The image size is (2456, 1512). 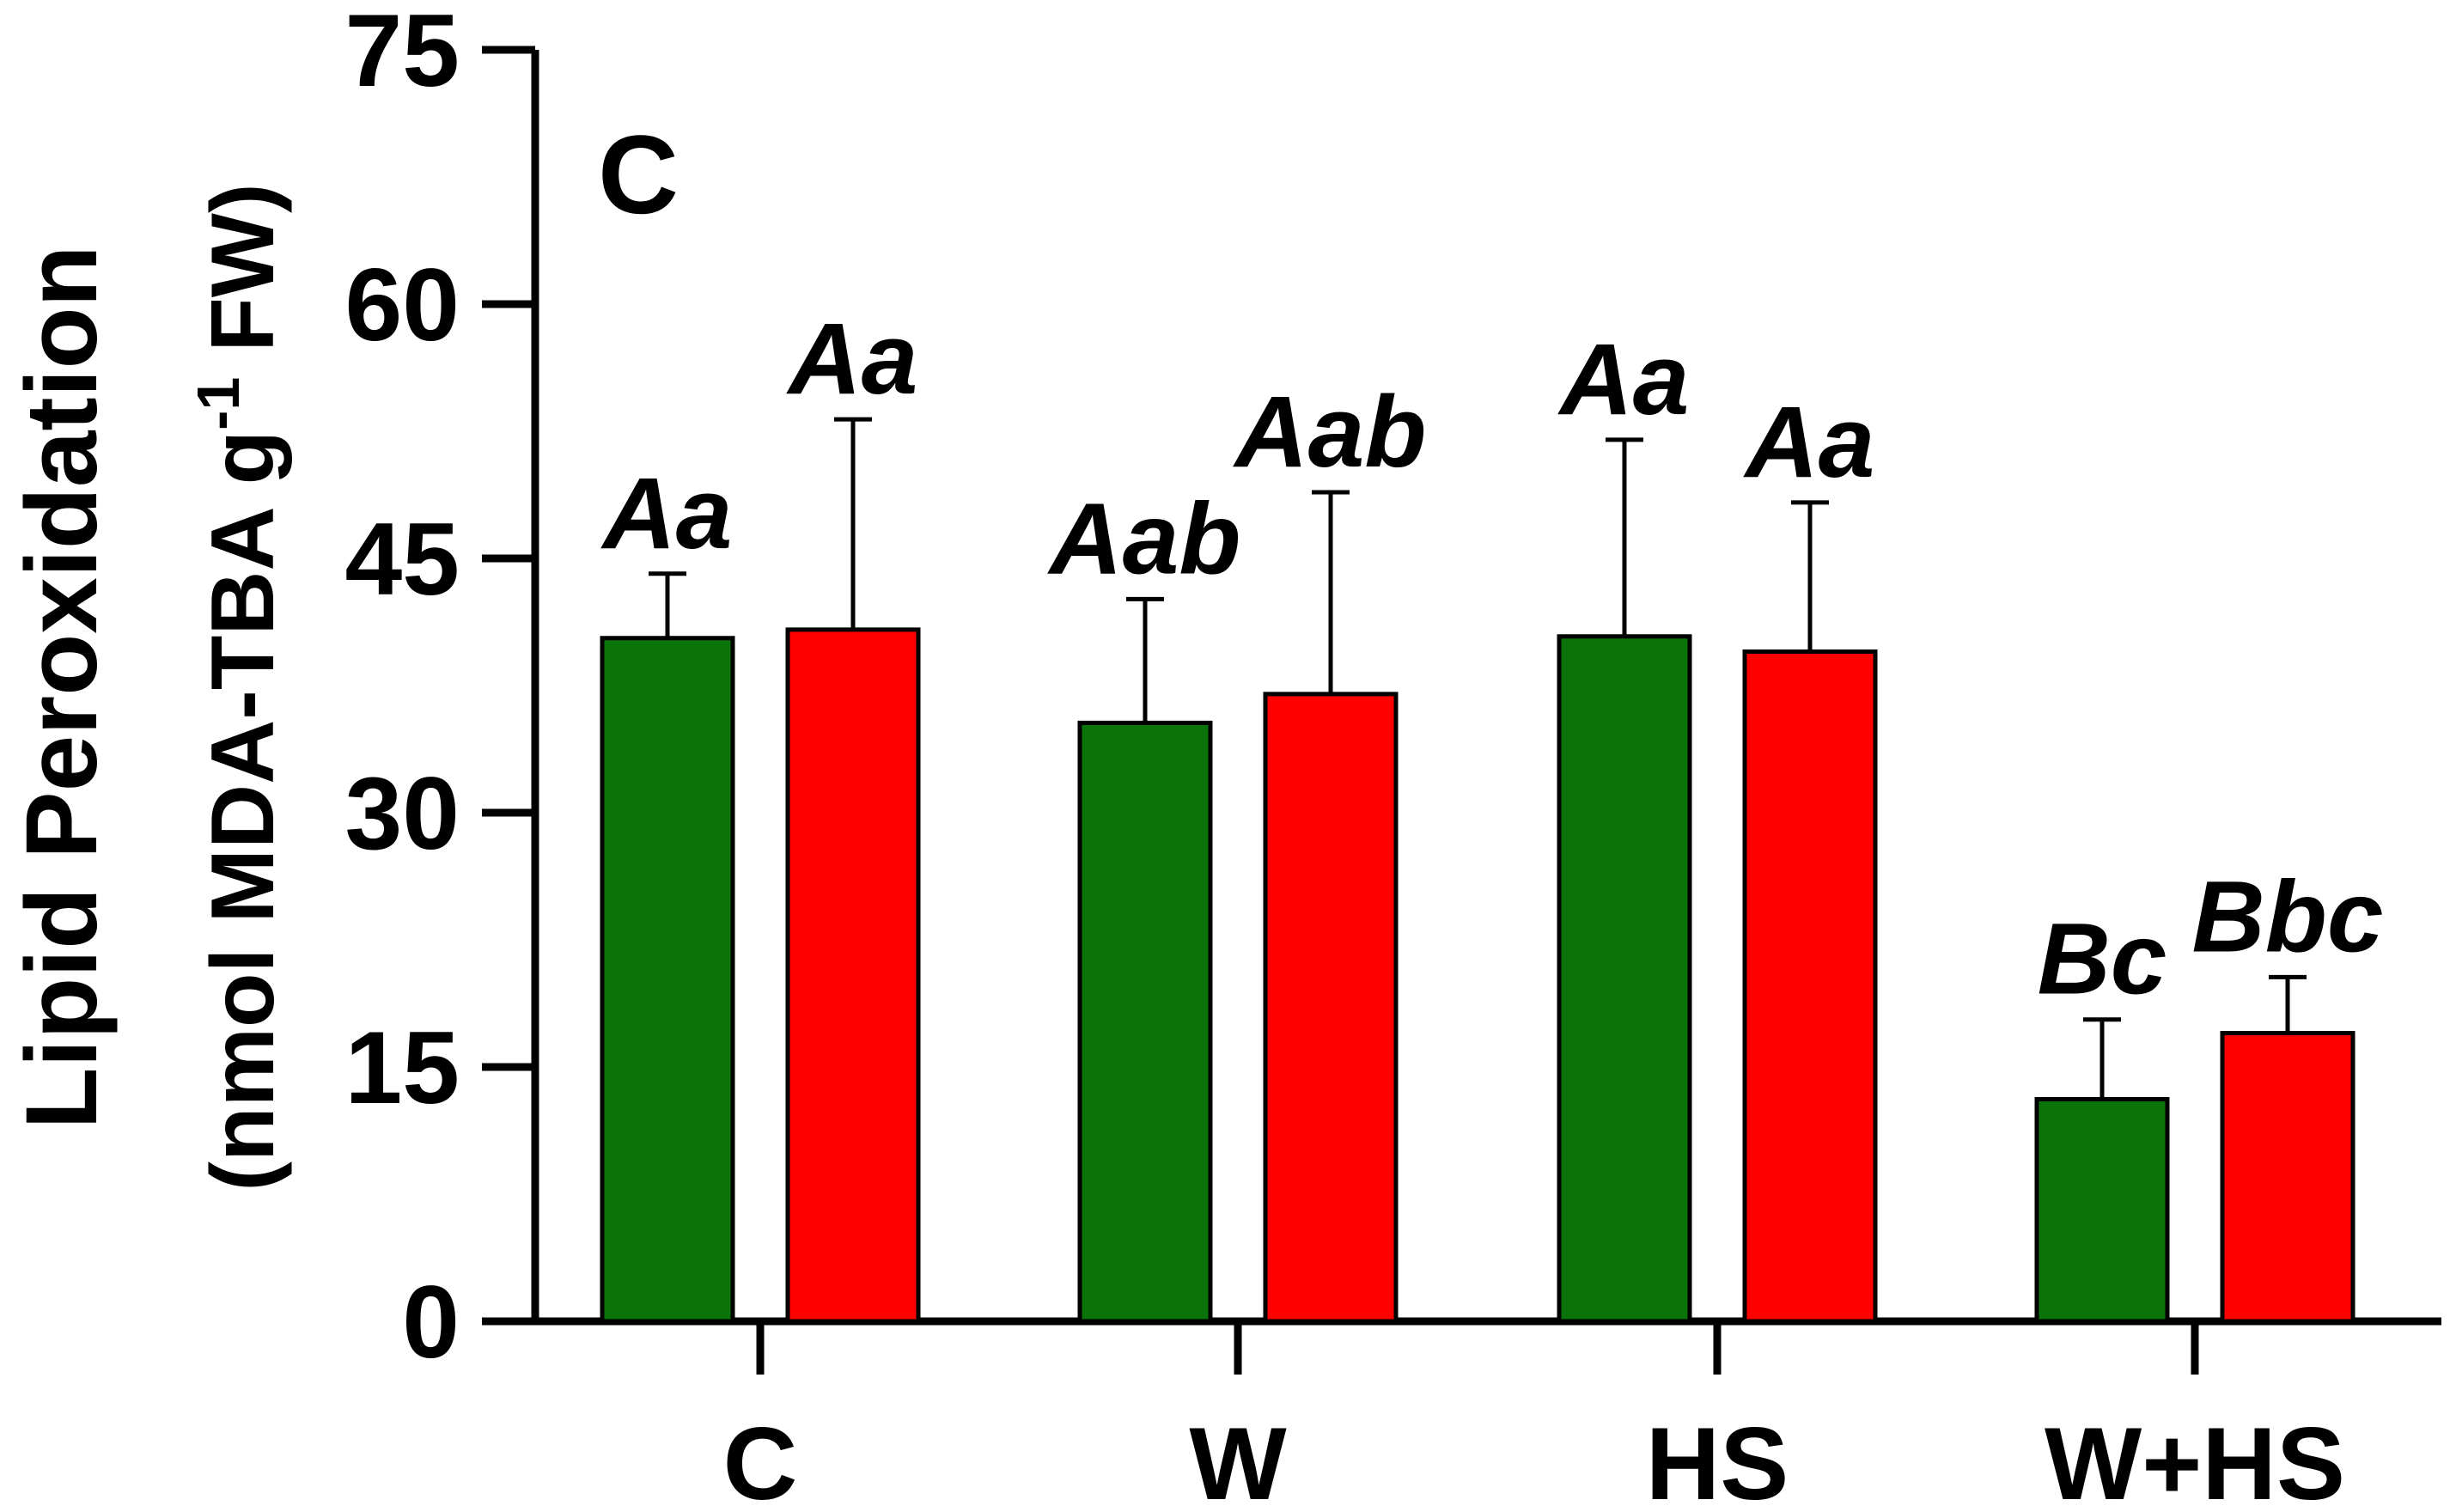 I want to click on y-axis-units-superscript: -1, so click(x=218, y=403).